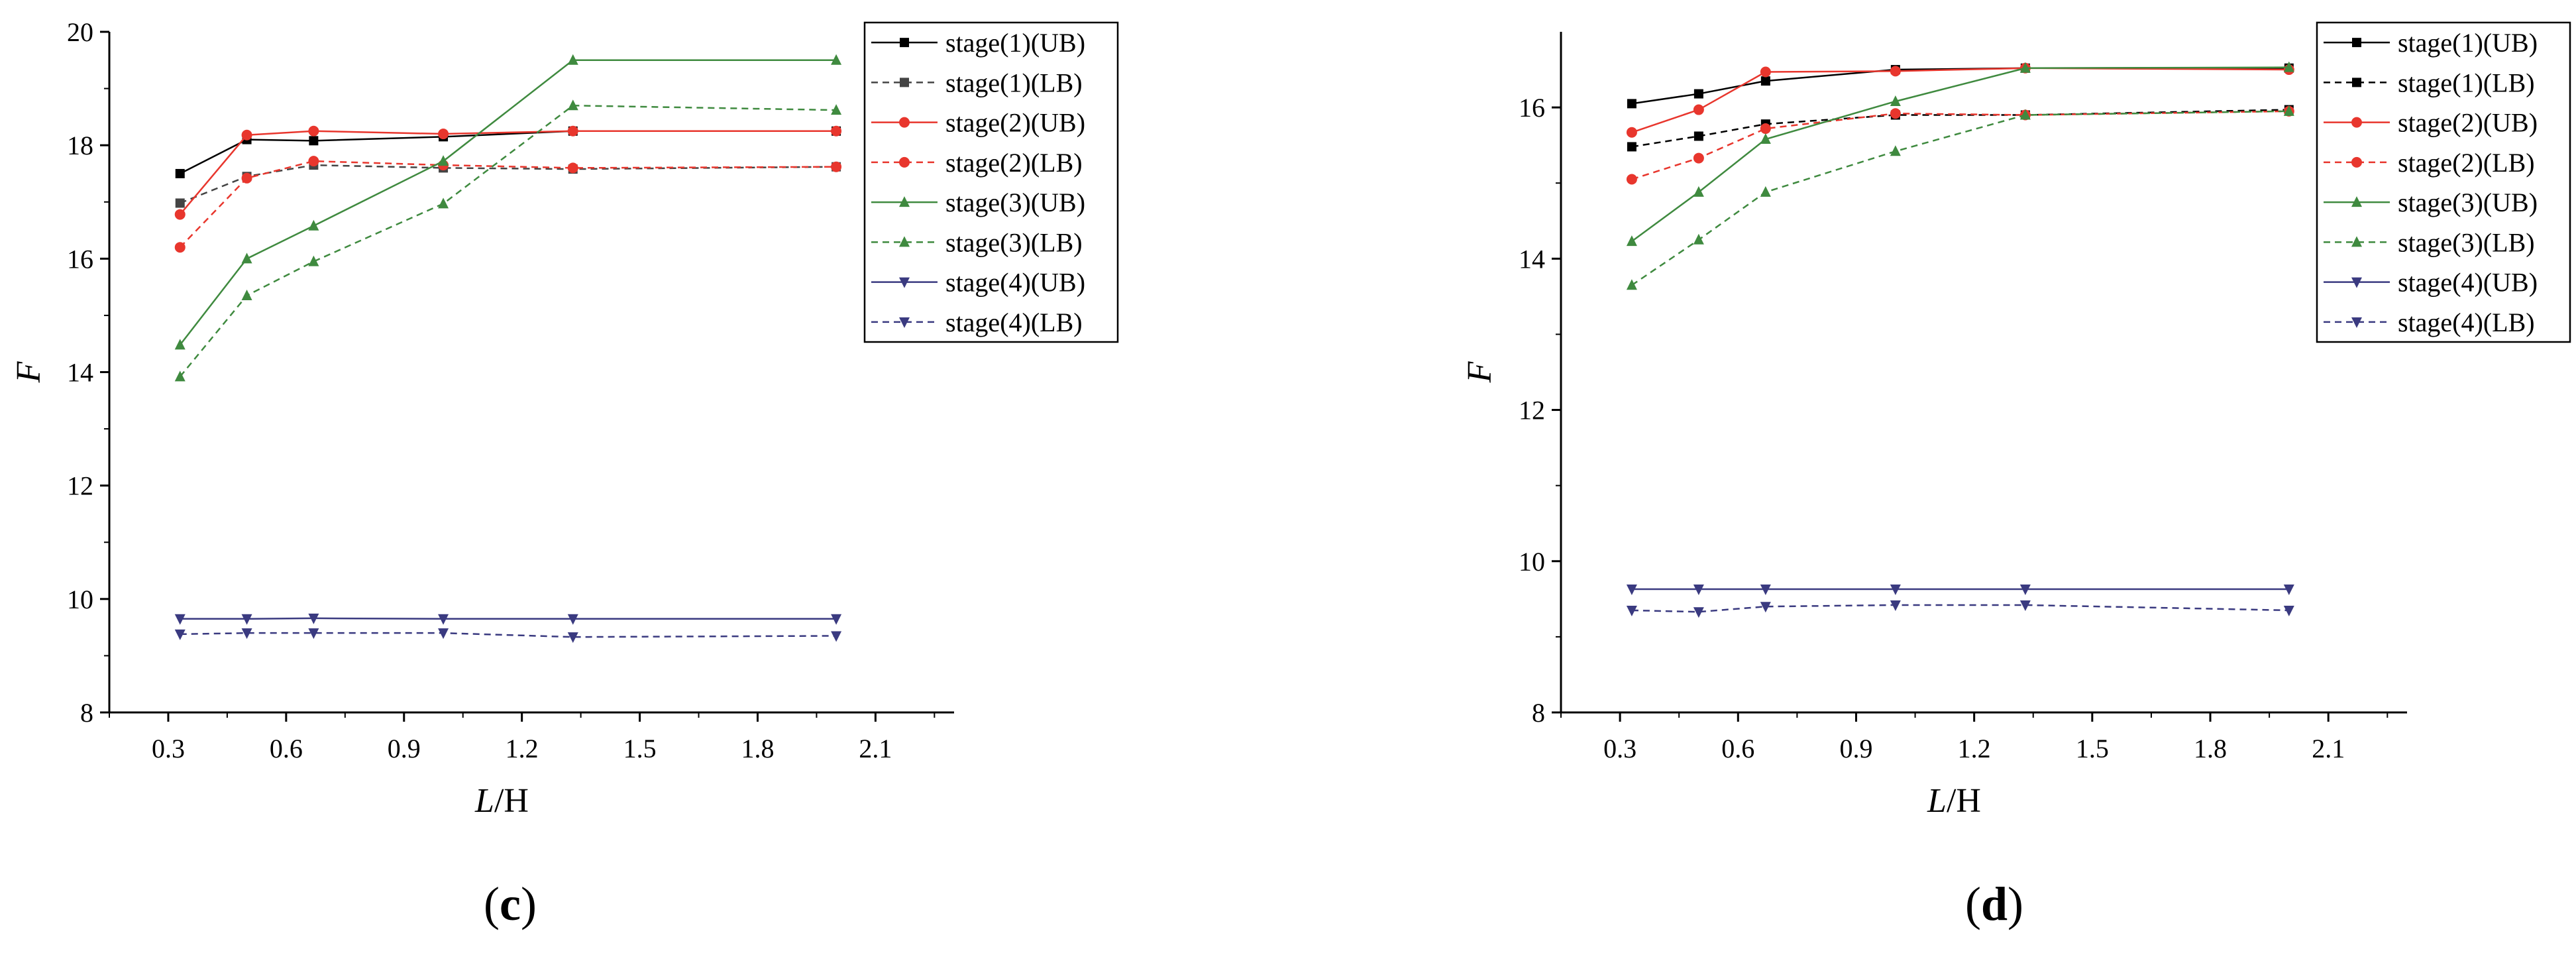  I want to click on series-stage-4-ub, so click(508, 619).